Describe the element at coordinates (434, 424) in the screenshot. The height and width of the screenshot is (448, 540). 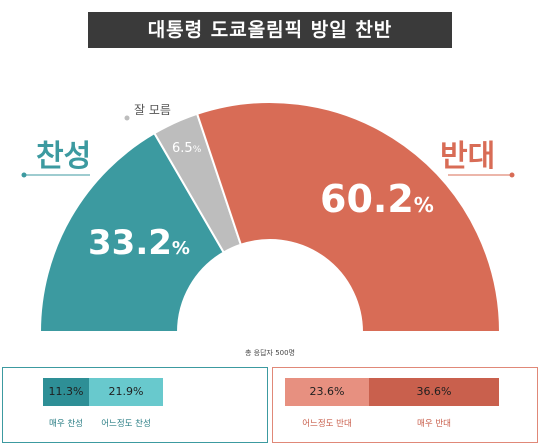
I see `label-strong-oppose: 매우 반대` at that location.